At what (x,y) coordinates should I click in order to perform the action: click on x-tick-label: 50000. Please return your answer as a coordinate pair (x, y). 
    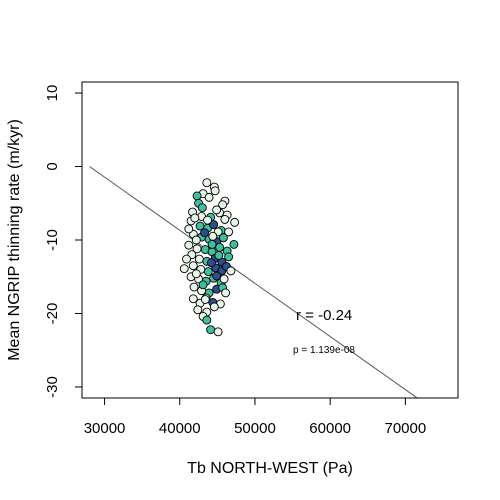
    Looking at the image, I should click on (255, 428).